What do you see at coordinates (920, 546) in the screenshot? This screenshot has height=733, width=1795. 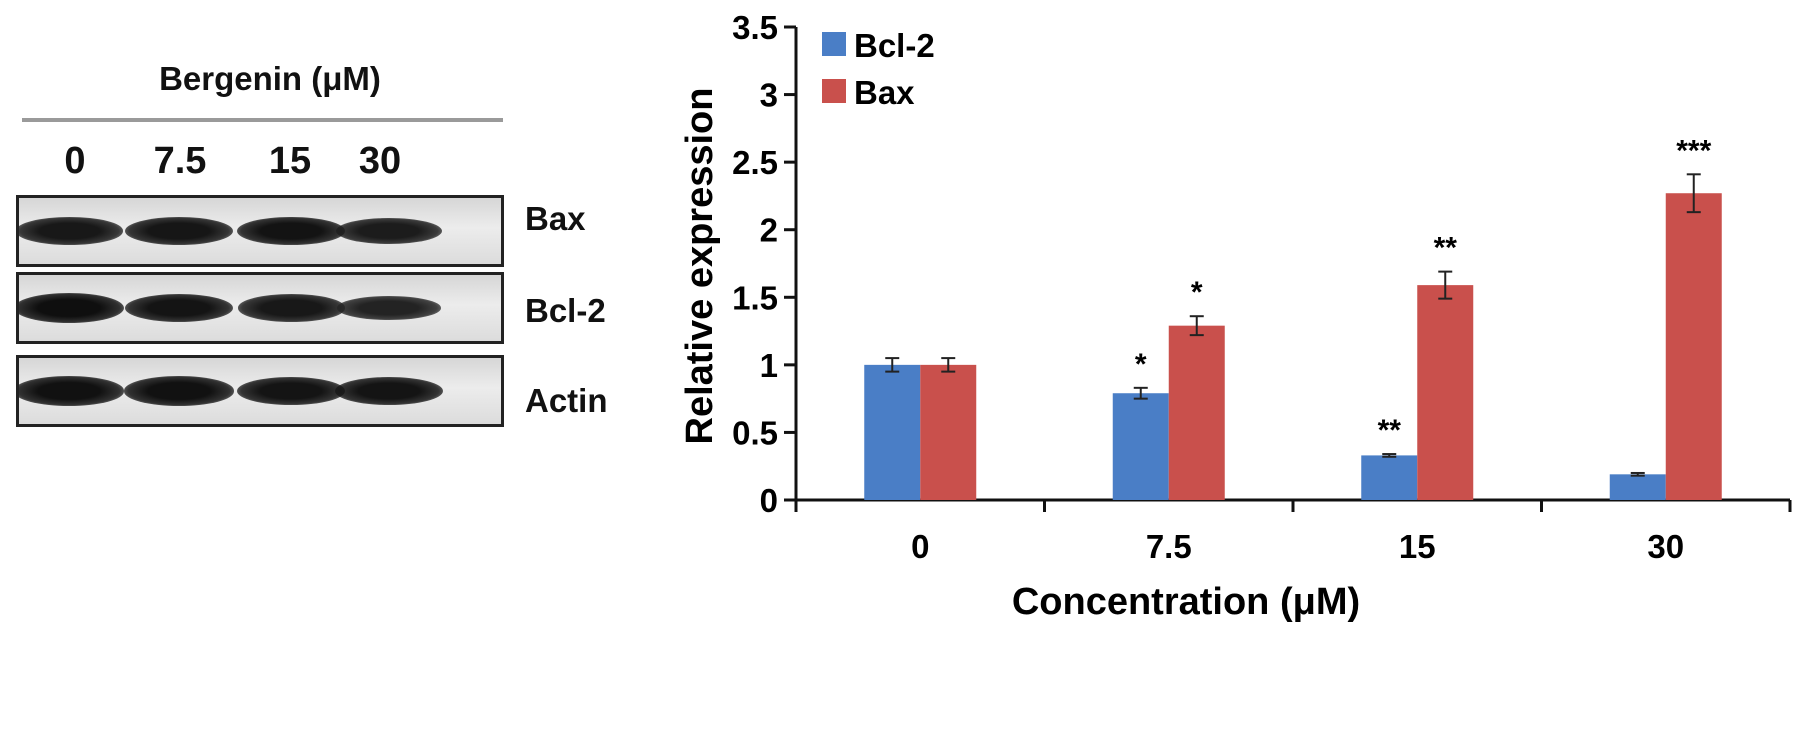 I see `x-tick-label: 0` at bounding box center [920, 546].